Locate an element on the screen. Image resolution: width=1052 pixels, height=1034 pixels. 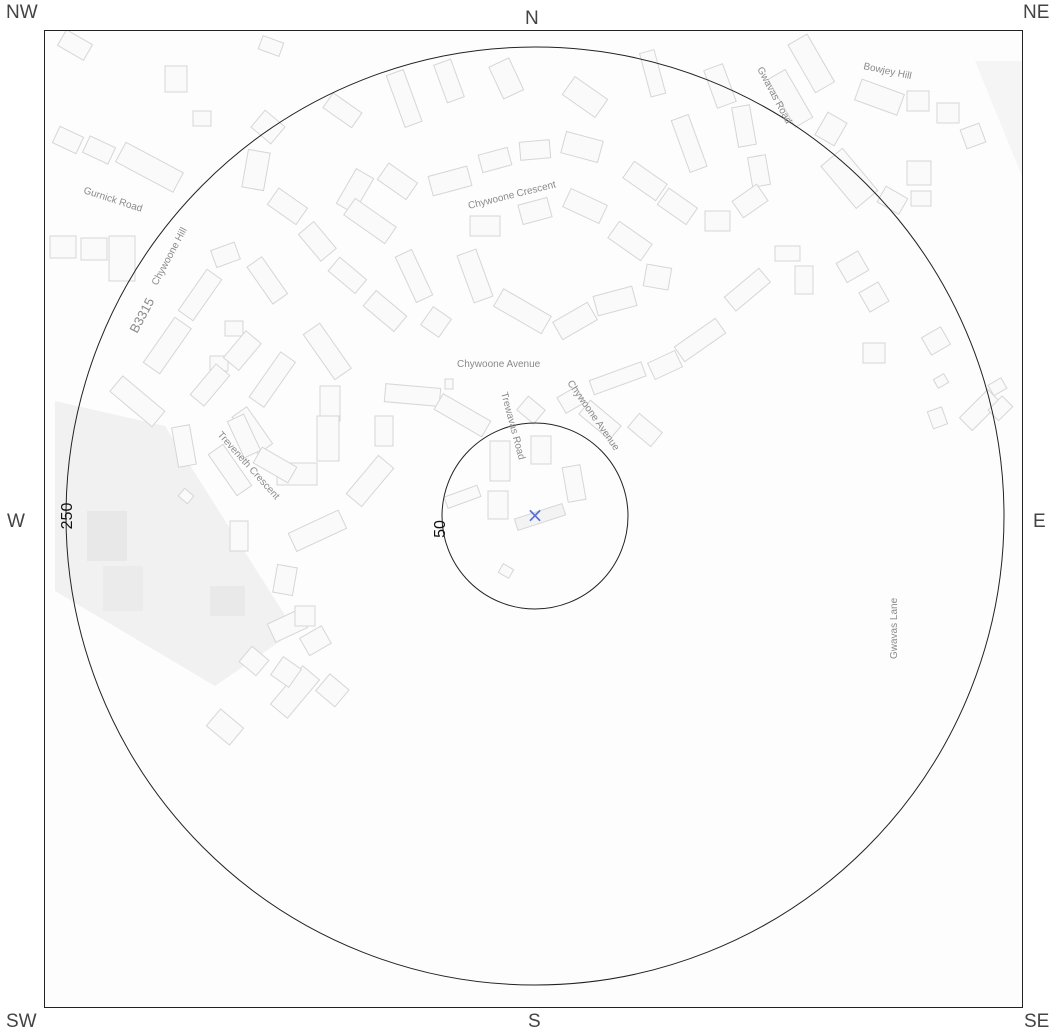
road-edge is located at coordinates (998, 119).